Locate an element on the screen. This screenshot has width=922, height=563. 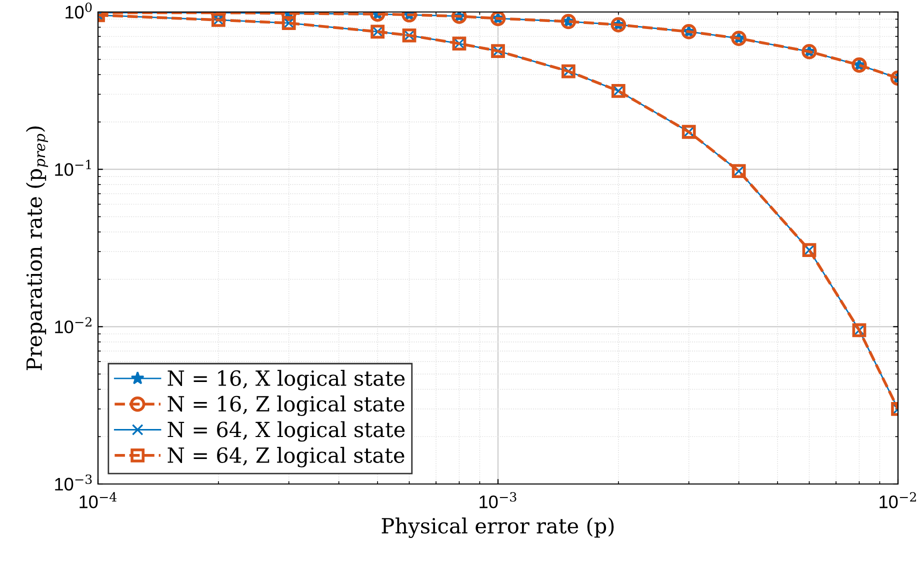
x-axis-title: Physical error rate (p) is located at coordinates (498, 528).